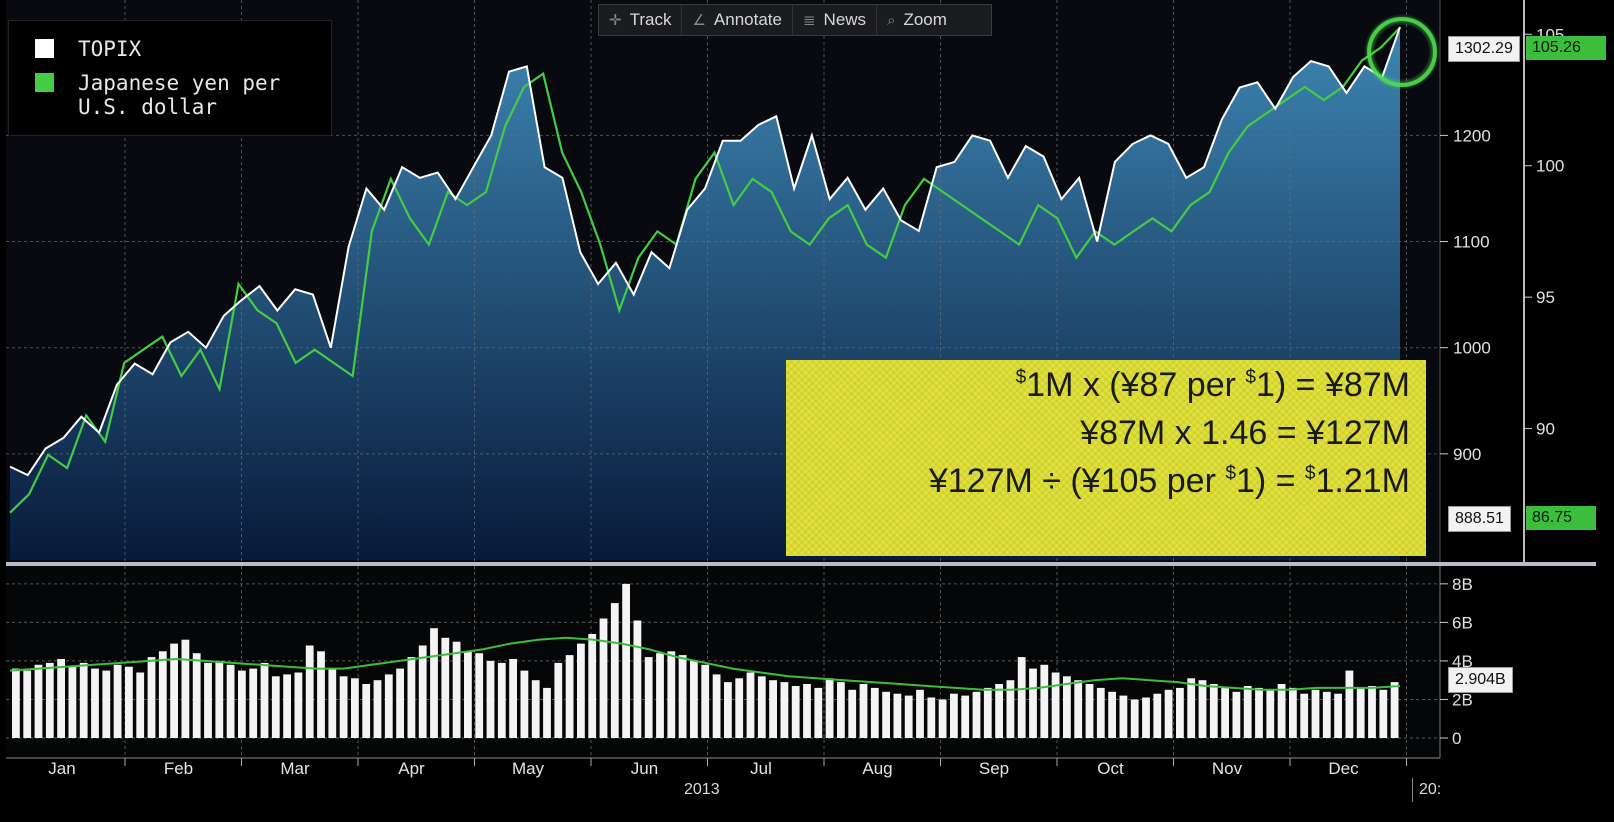 The image size is (1614, 822). Describe the element at coordinates (723, 767) in the screenshot. I see `month-axis: Jan Feb Mar Apr May Jun Jul Aug Sep Oct Nov Dec` at that location.